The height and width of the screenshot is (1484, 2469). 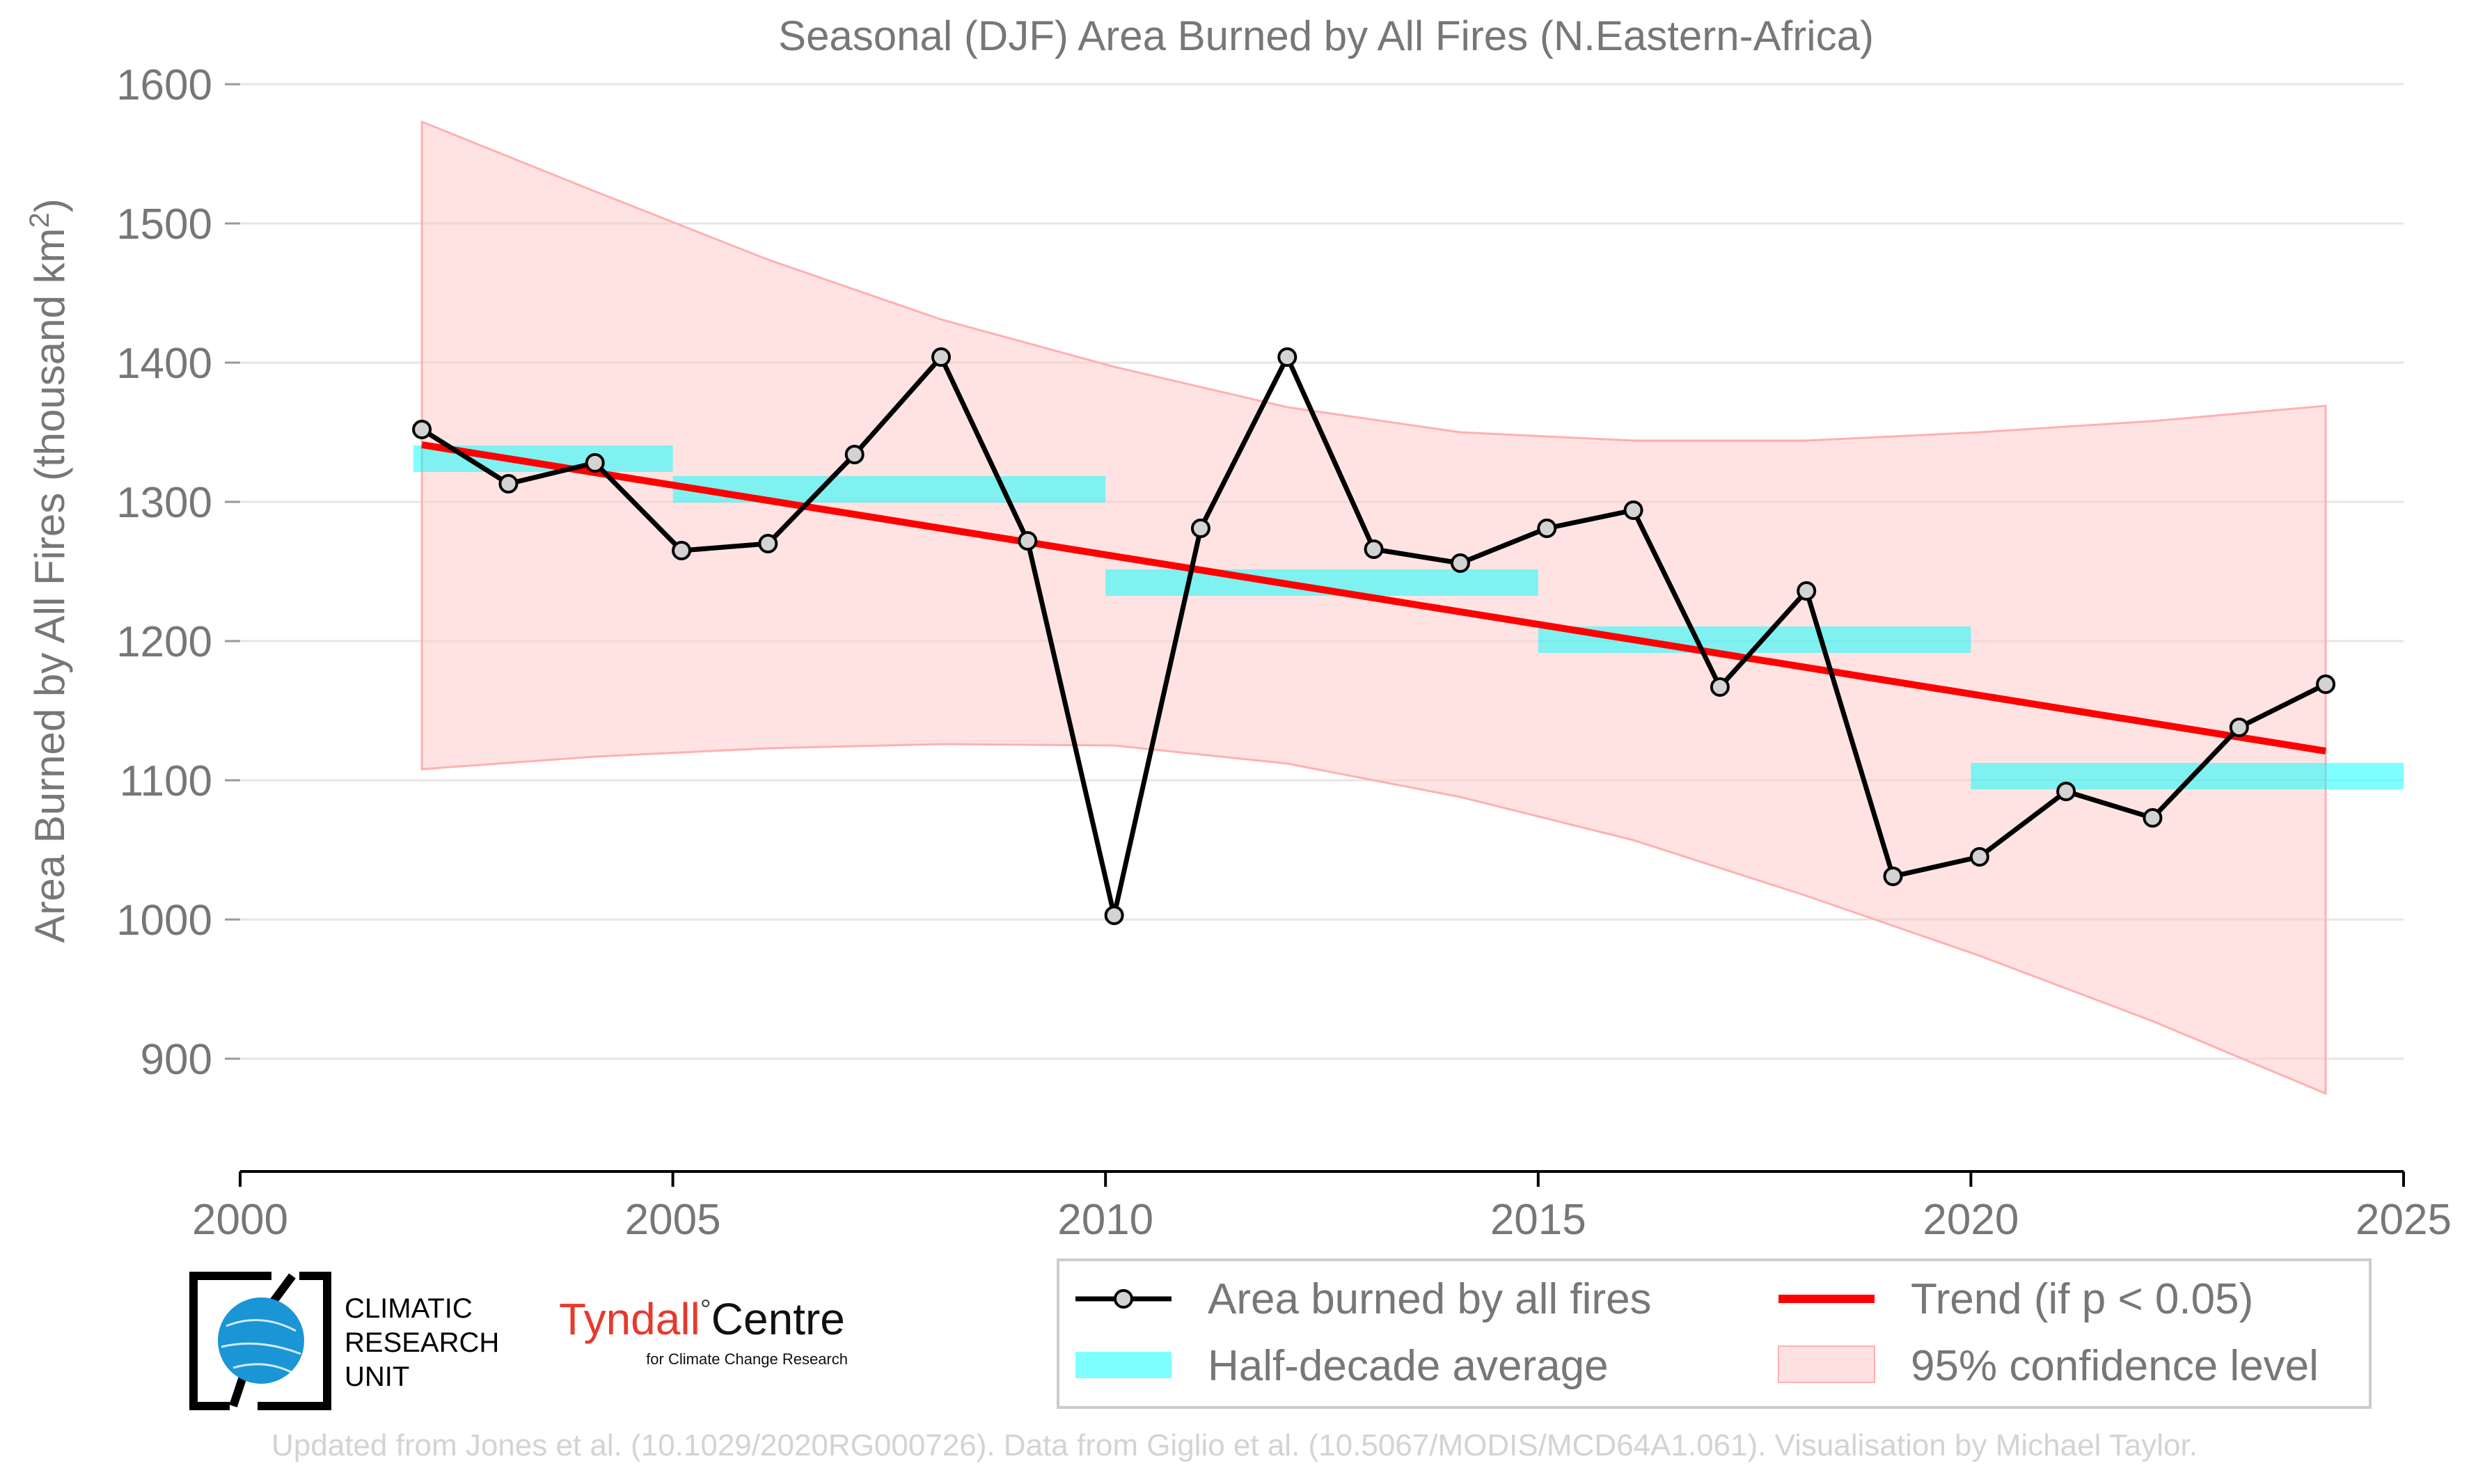 What do you see at coordinates (1971, 1220) in the screenshot?
I see `x-tick-label-2020: 2020` at bounding box center [1971, 1220].